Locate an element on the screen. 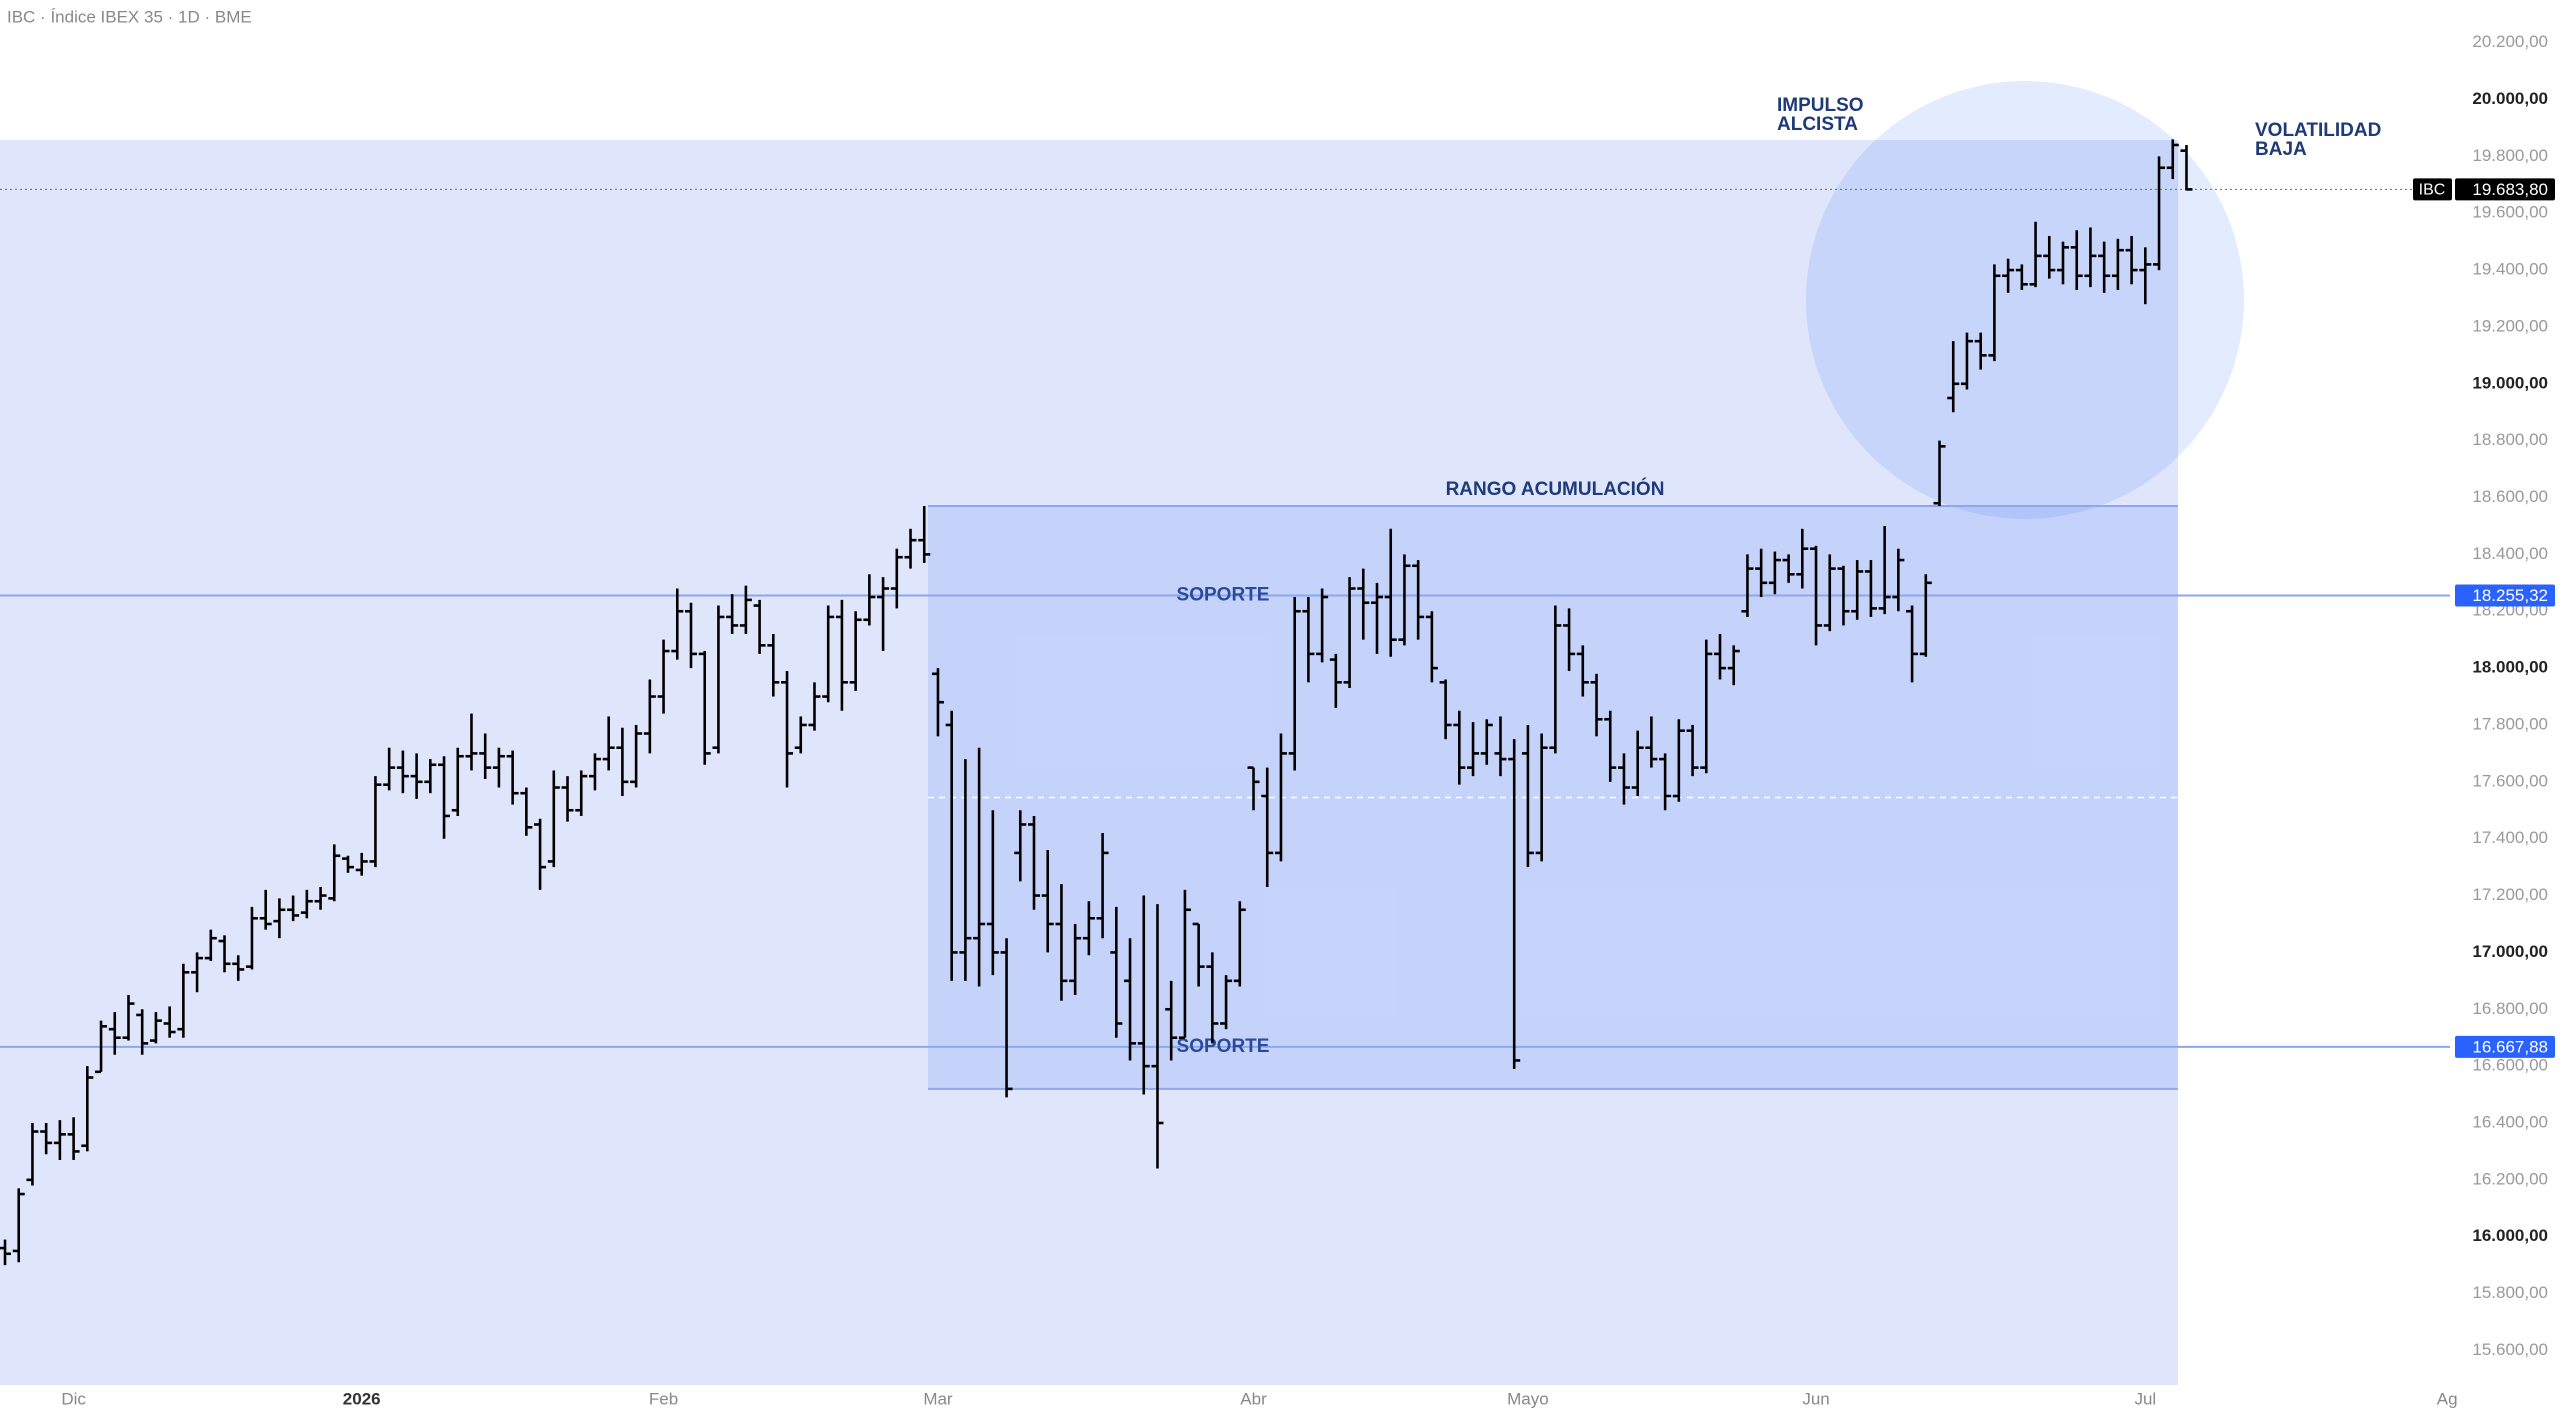 This screenshot has width=2560, height=1415. annotation: IMPULSO ALCISTA is located at coordinates (1820, 115).